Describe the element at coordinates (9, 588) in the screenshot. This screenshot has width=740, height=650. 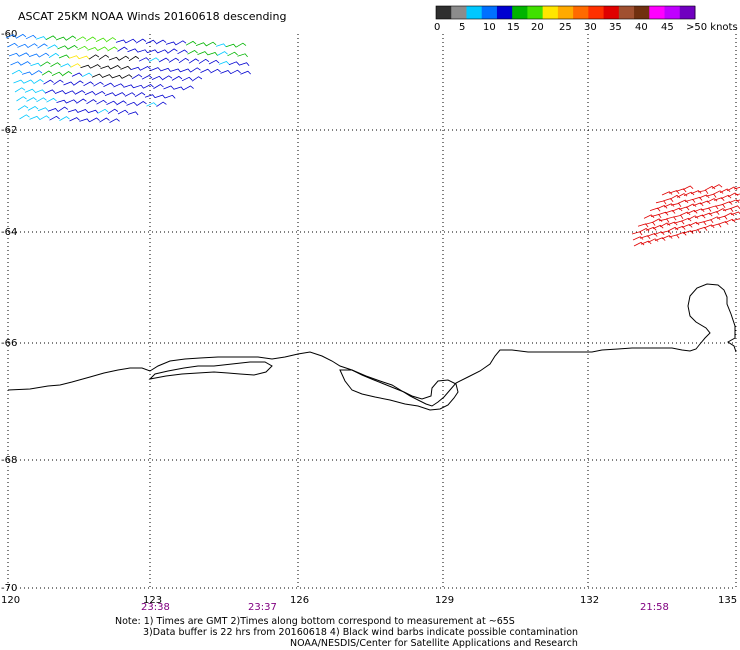
I see `lat-label: -70` at that location.